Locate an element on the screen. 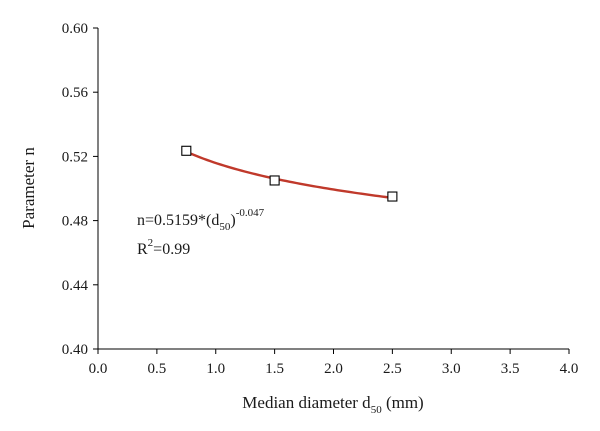 The width and height of the screenshot is (600, 431). y-tick-label: 0.52 is located at coordinates (75, 157).